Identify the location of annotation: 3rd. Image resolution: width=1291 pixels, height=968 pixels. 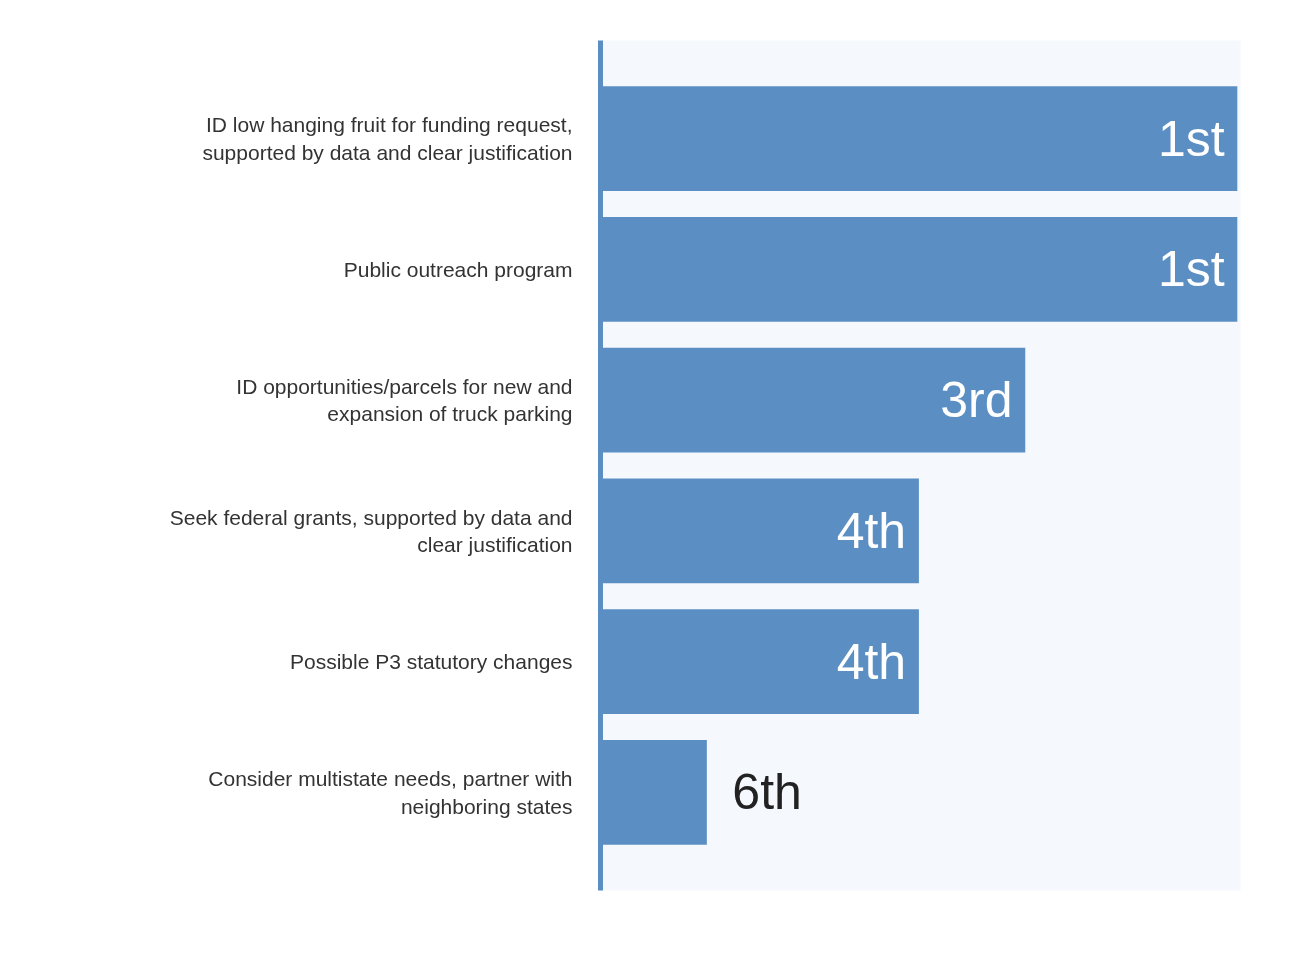
(976, 400).